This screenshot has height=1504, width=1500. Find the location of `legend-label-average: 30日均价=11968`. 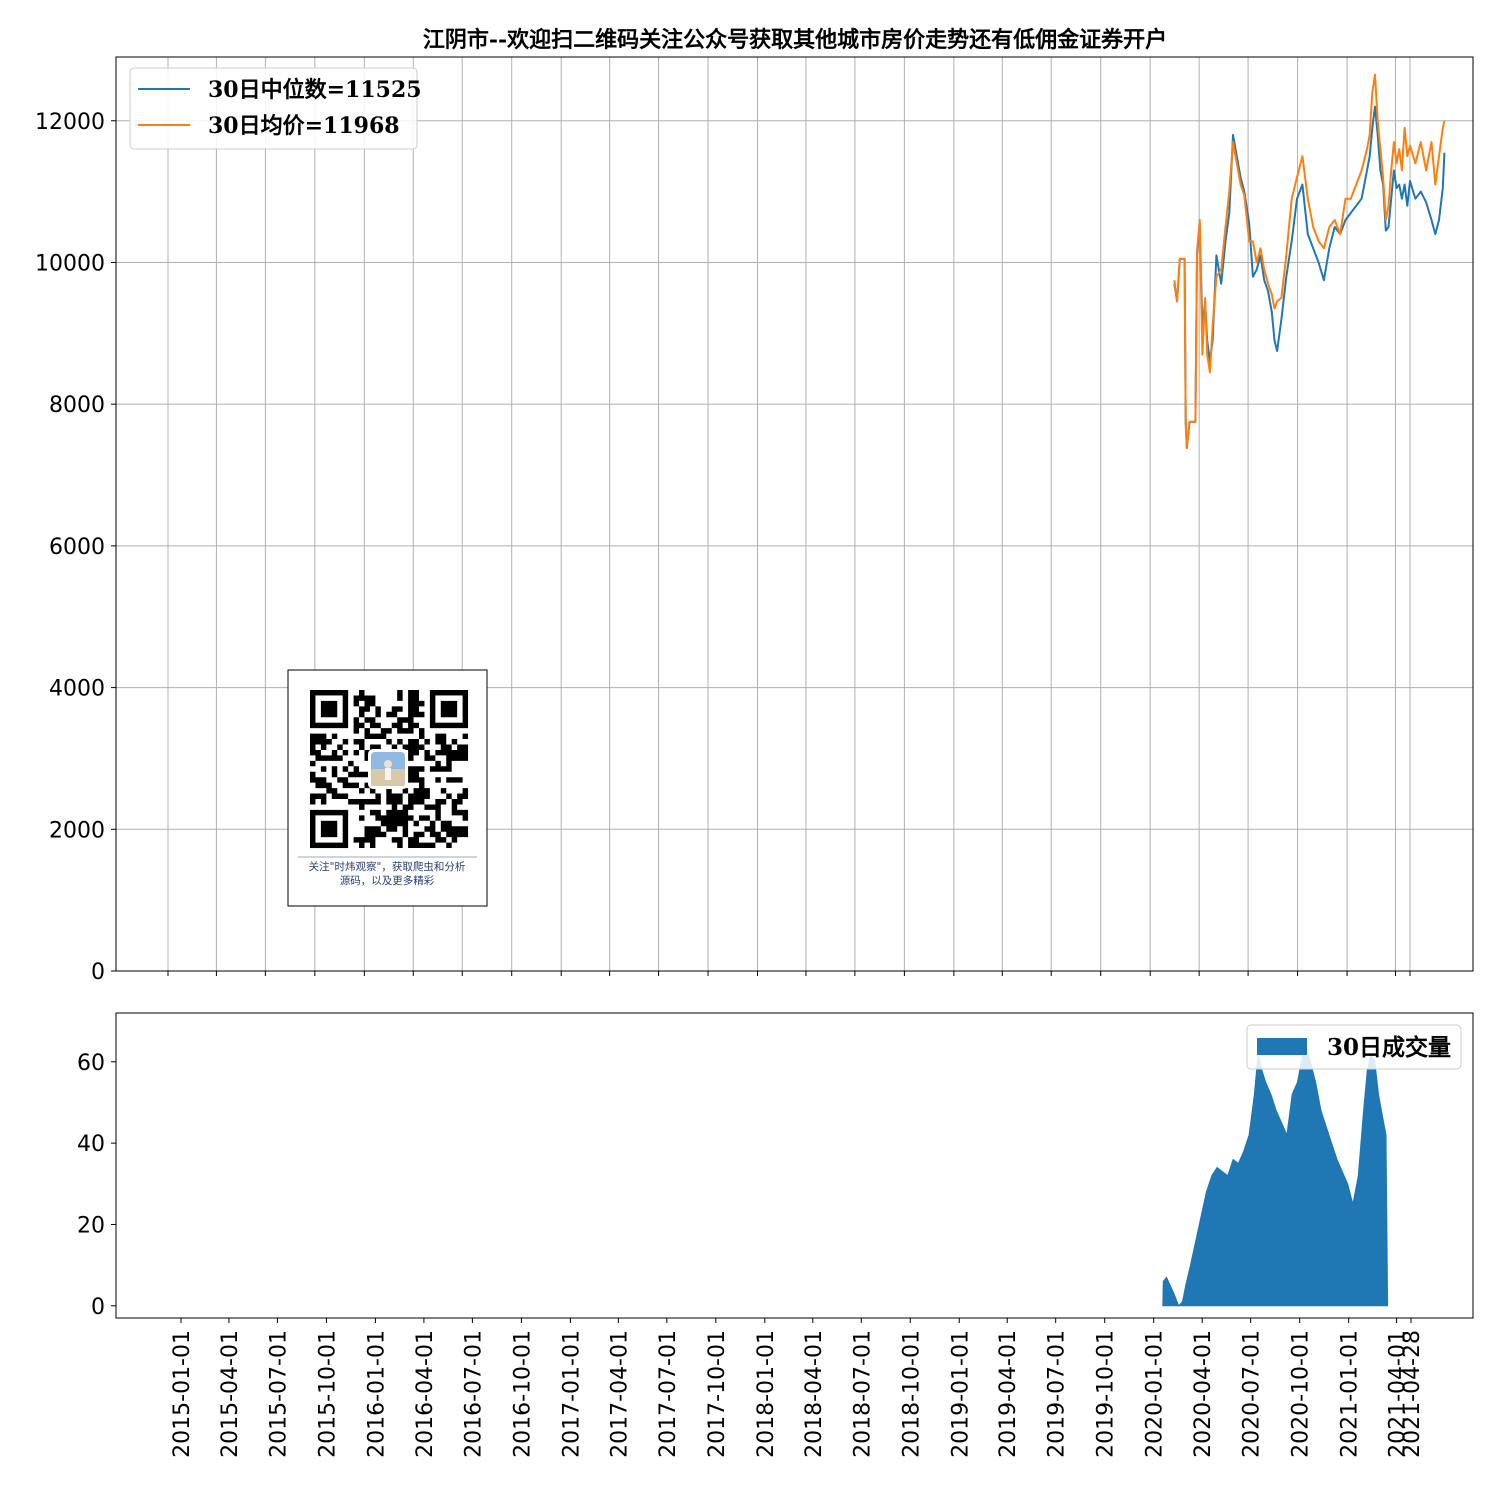

legend-label-average: 30日均价=11968 is located at coordinates (304, 126).